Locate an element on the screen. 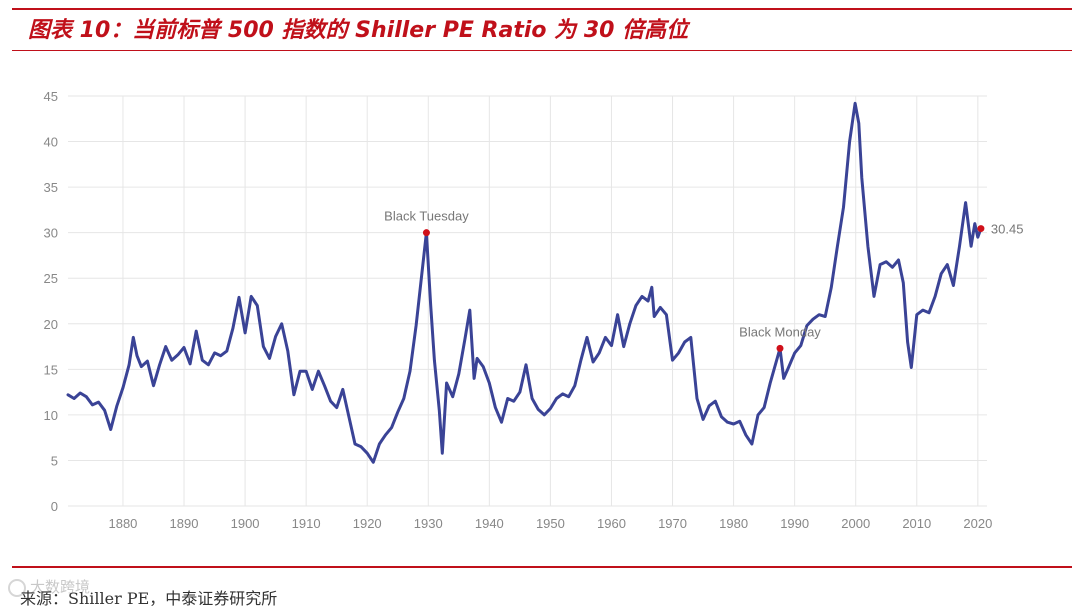 Image resolution: width=1080 pixels, height=611 pixels. x-tick-label: 1910 is located at coordinates (306, 523).